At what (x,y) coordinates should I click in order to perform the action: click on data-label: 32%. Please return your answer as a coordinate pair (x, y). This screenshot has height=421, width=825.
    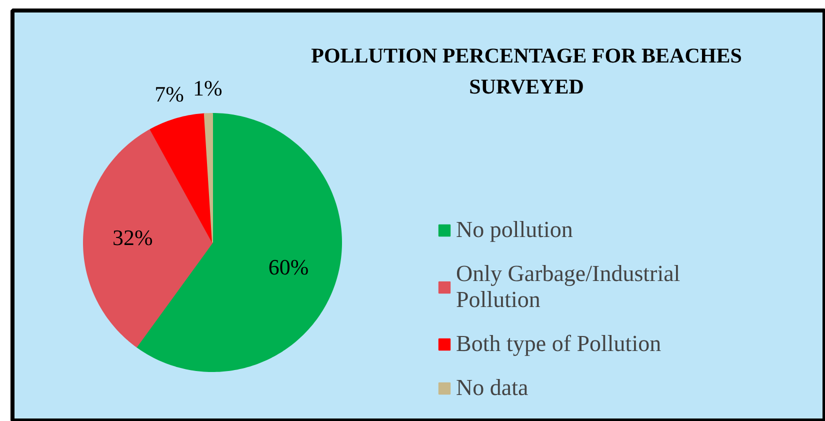
    Looking at the image, I should click on (132, 237).